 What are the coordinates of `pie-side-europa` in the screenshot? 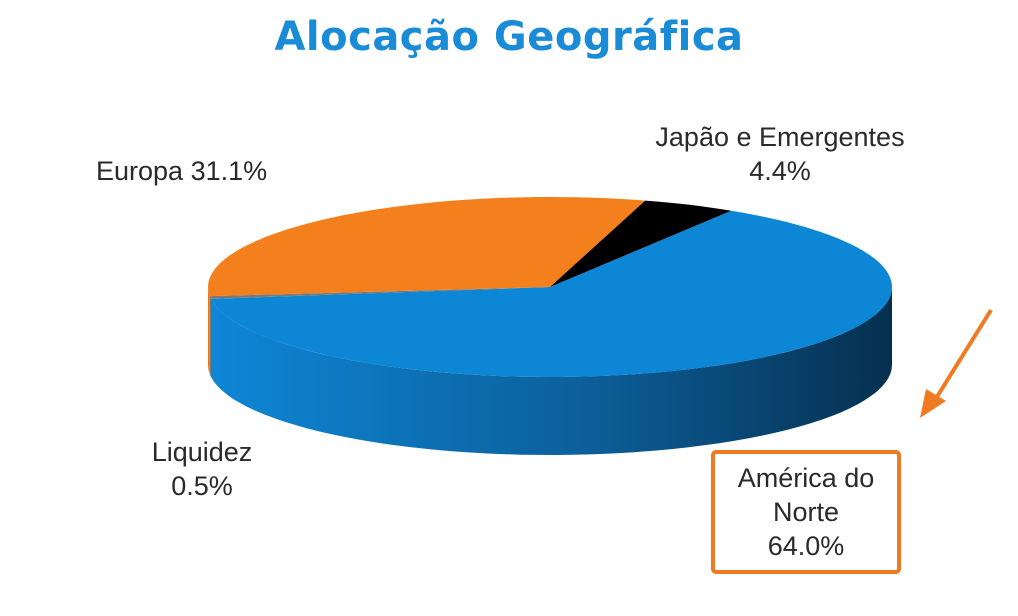 It's located at (209, 331).